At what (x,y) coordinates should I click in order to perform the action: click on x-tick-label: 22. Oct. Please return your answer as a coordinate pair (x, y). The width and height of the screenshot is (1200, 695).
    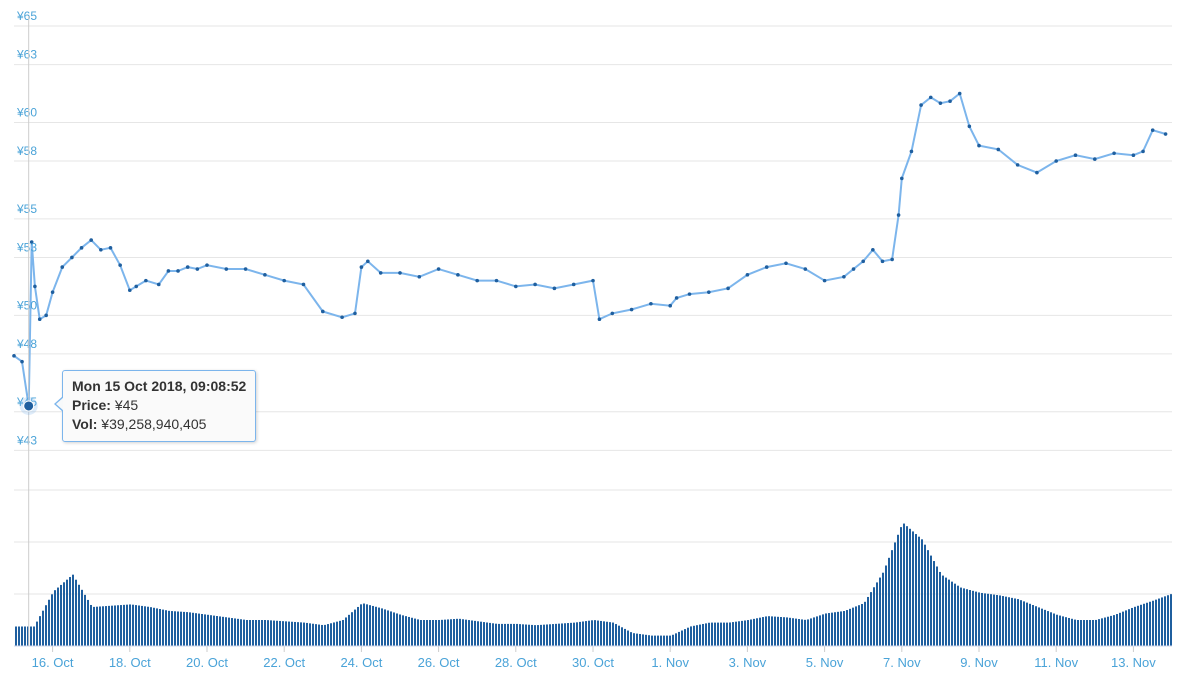
    Looking at the image, I should click on (284, 662).